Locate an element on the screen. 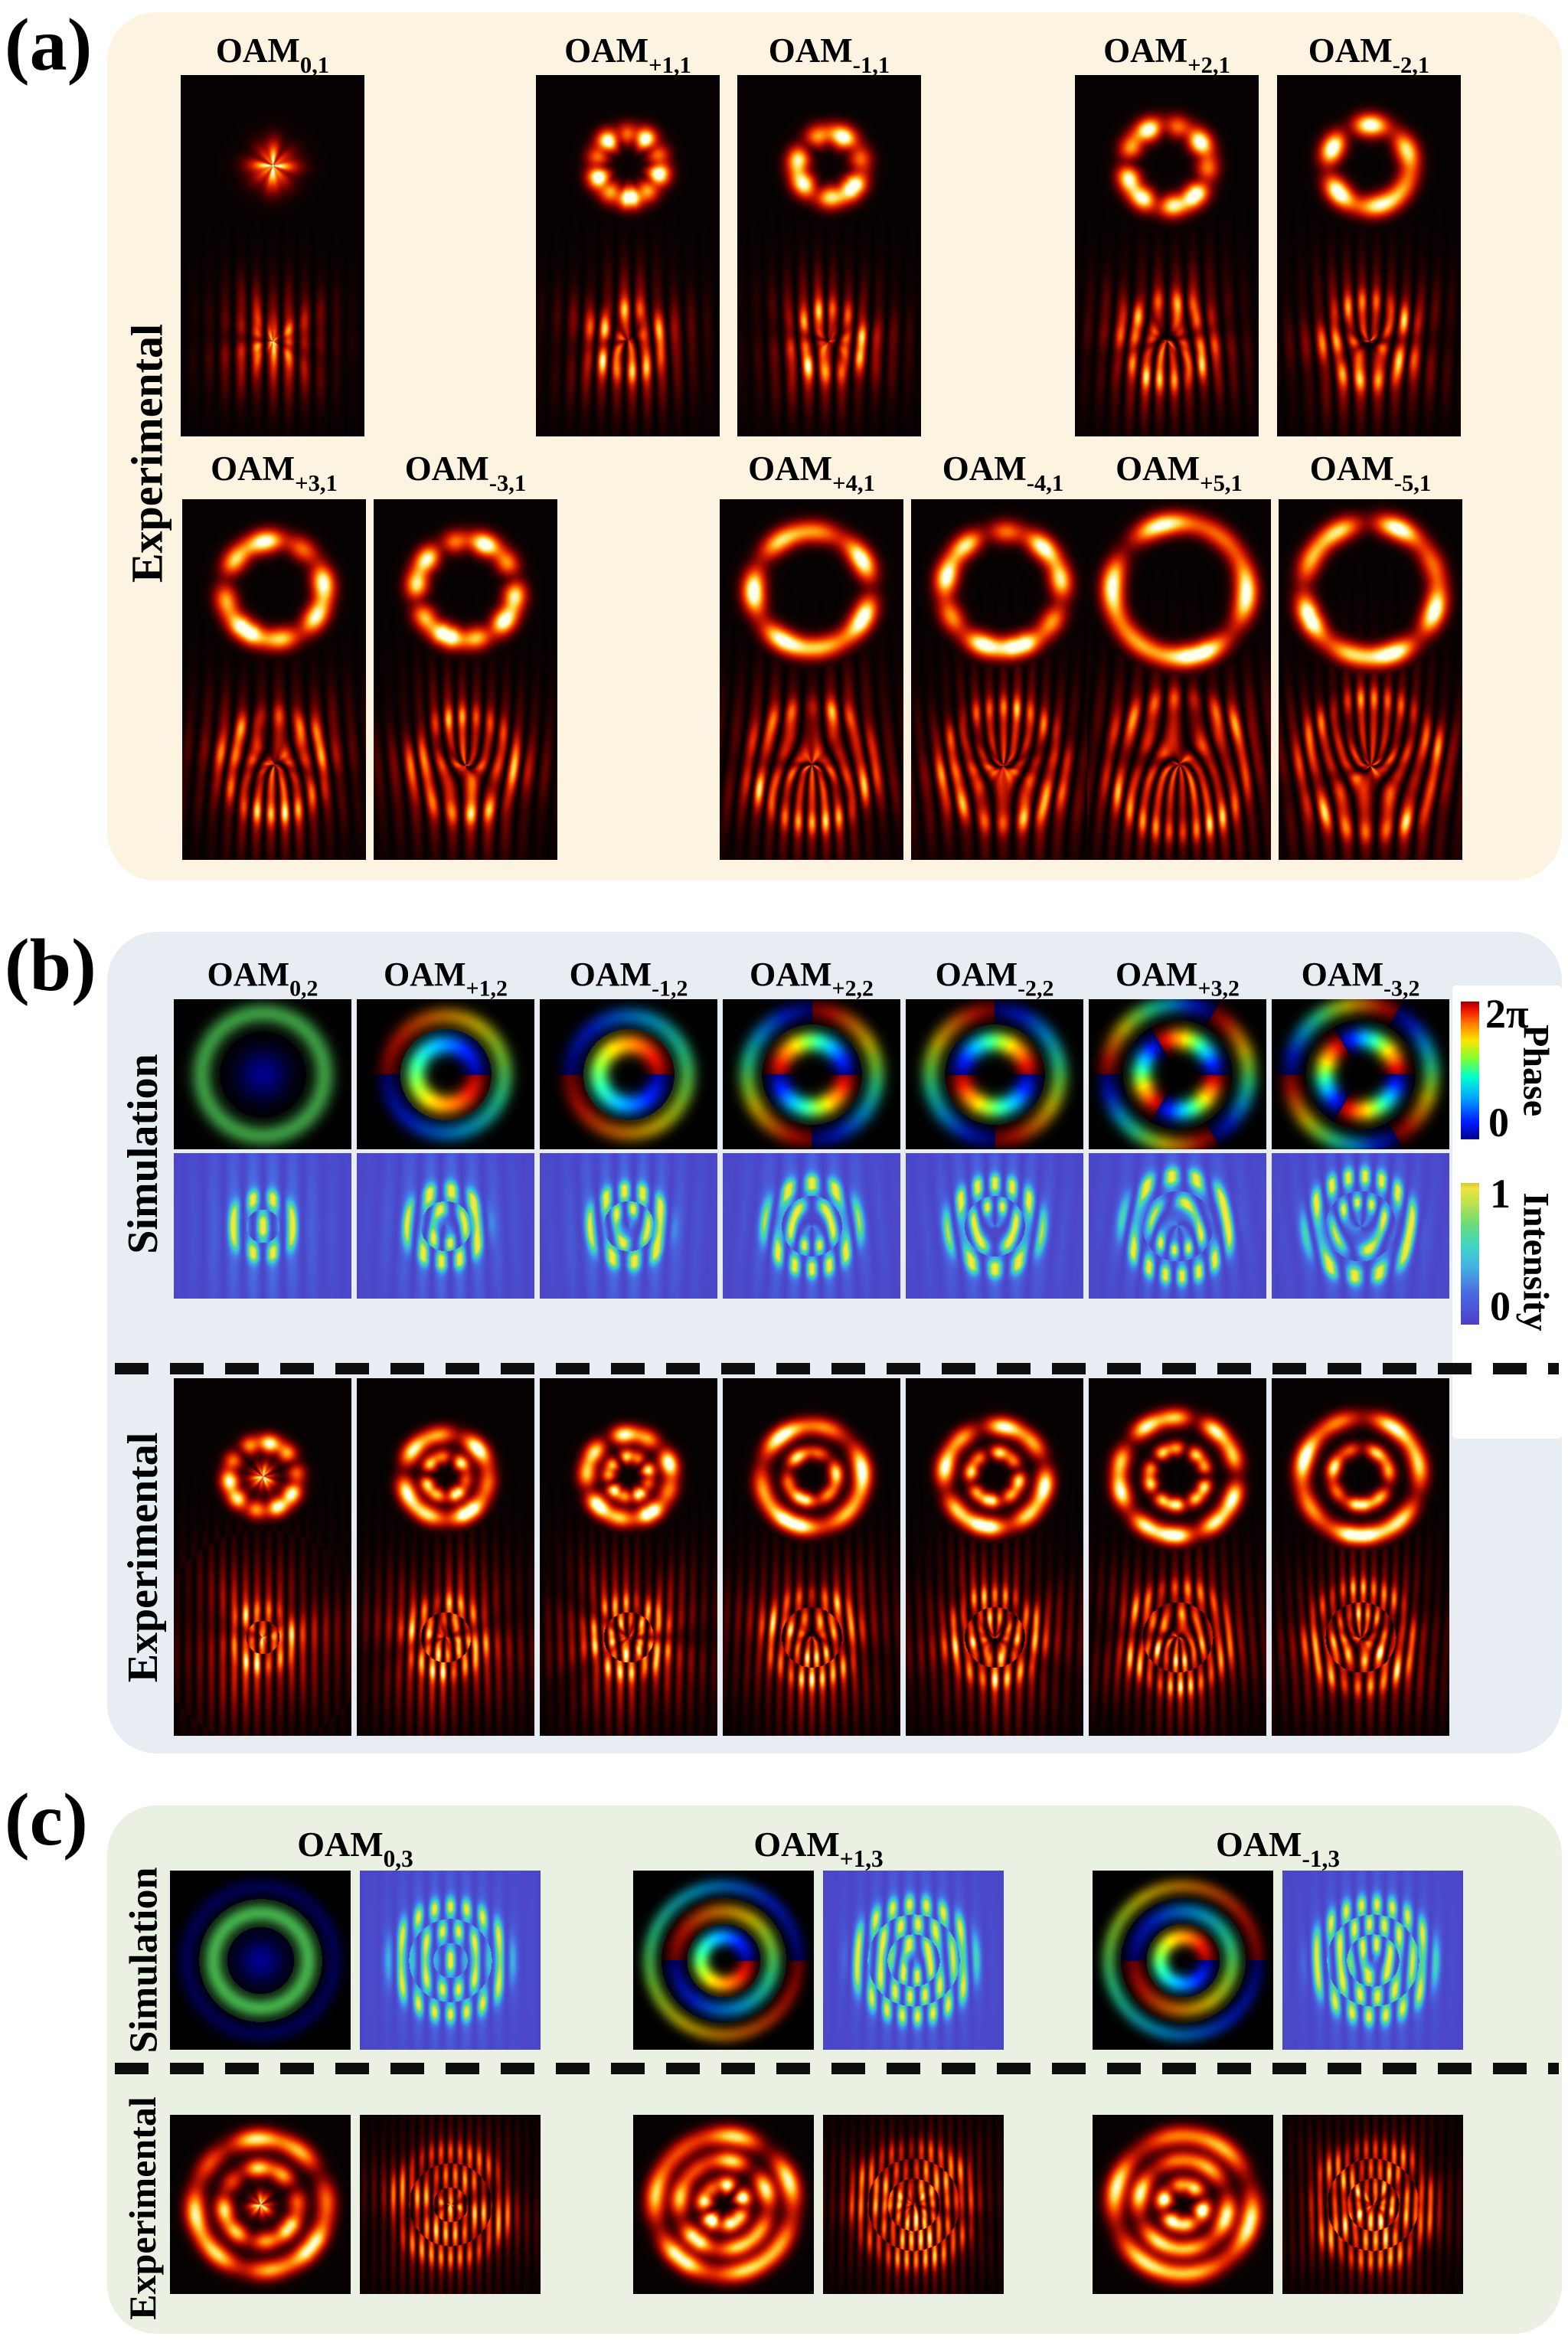 This screenshot has width=1568, height=2343. intensity-colorbar-max: 1 is located at coordinates (1500, 1194).